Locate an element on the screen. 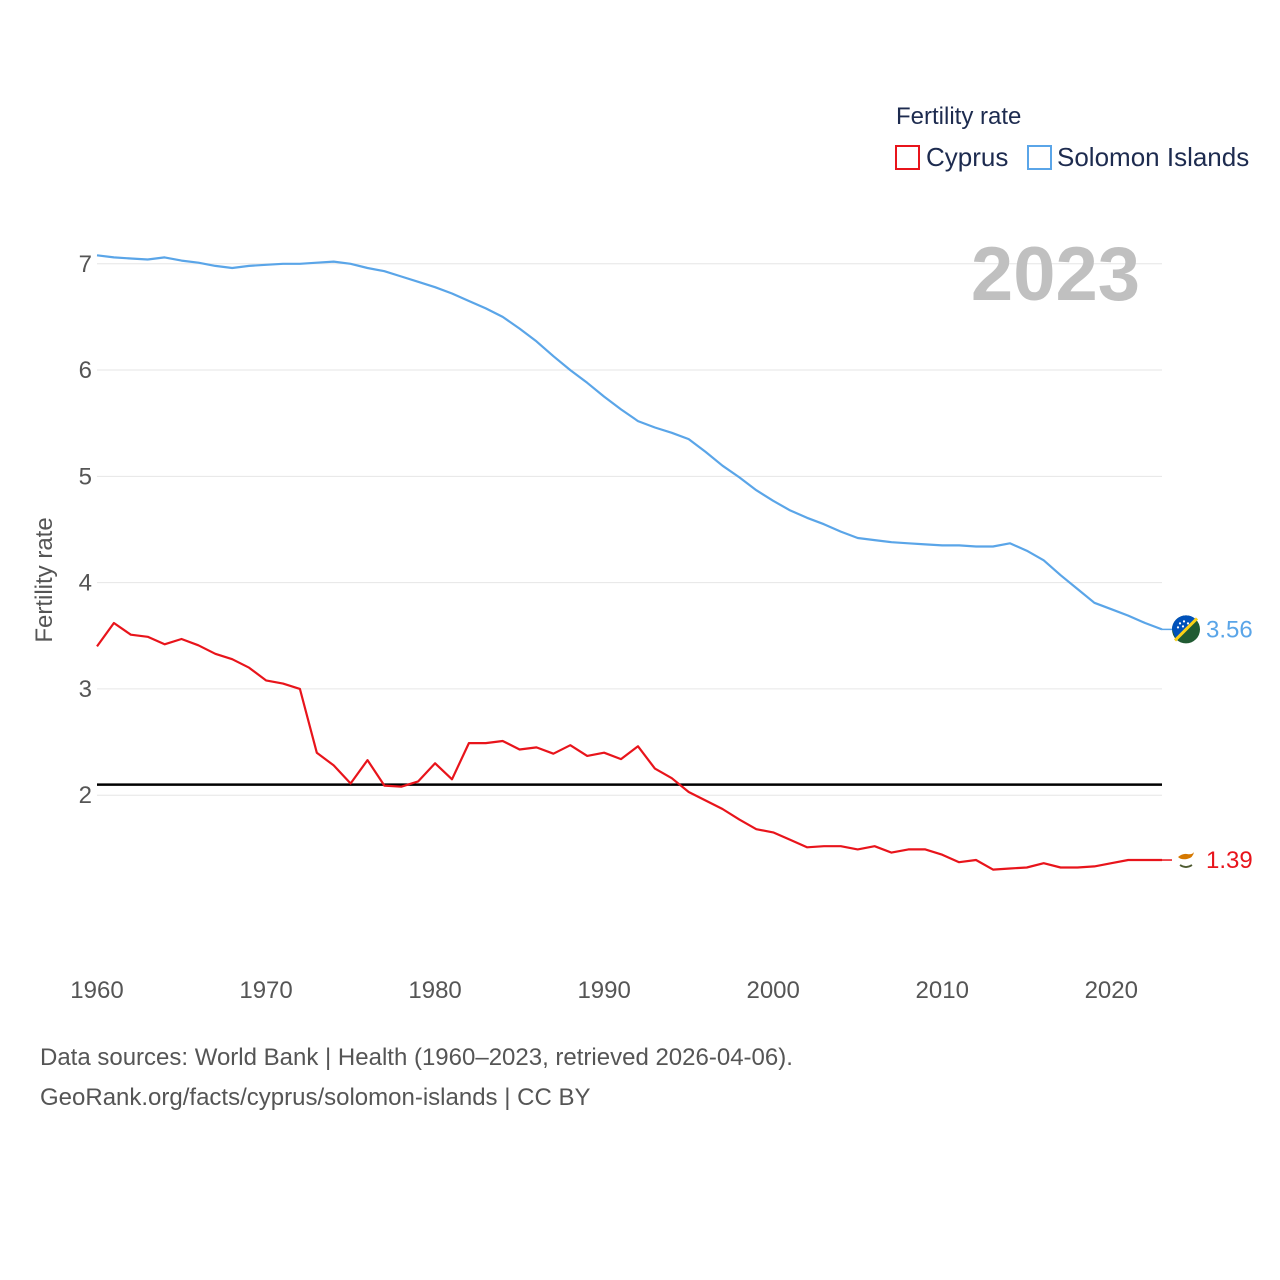 The height and width of the screenshot is (1280, 1280). x-tick-label: 2000 is located at coordinates (772, 990).